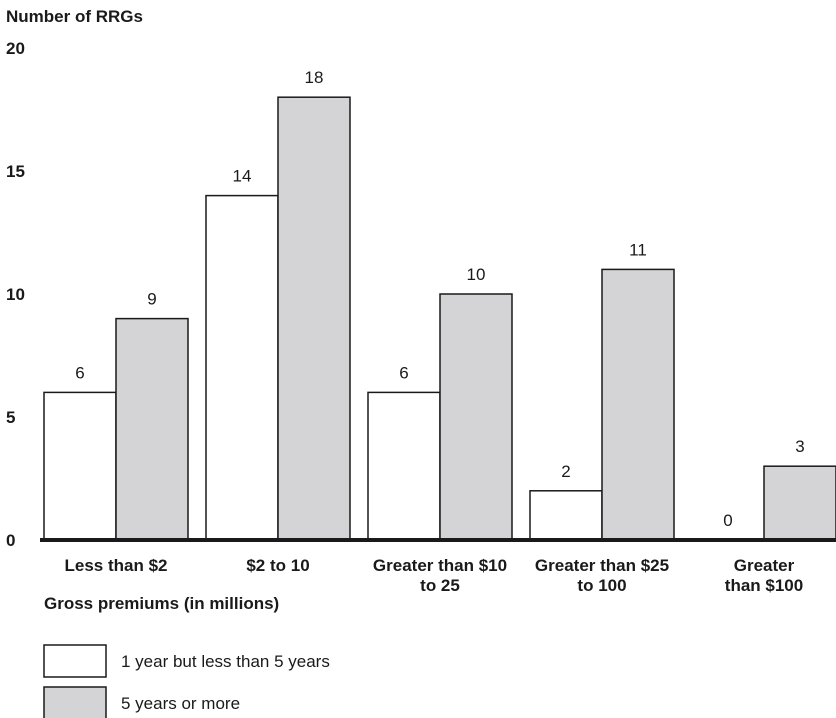 Image resolution: width=836 pixels, height=718 pixels. Describe the element at coordinates (180, 703) in the screenshot. I see `legend-label: 5 years or more` at that location.